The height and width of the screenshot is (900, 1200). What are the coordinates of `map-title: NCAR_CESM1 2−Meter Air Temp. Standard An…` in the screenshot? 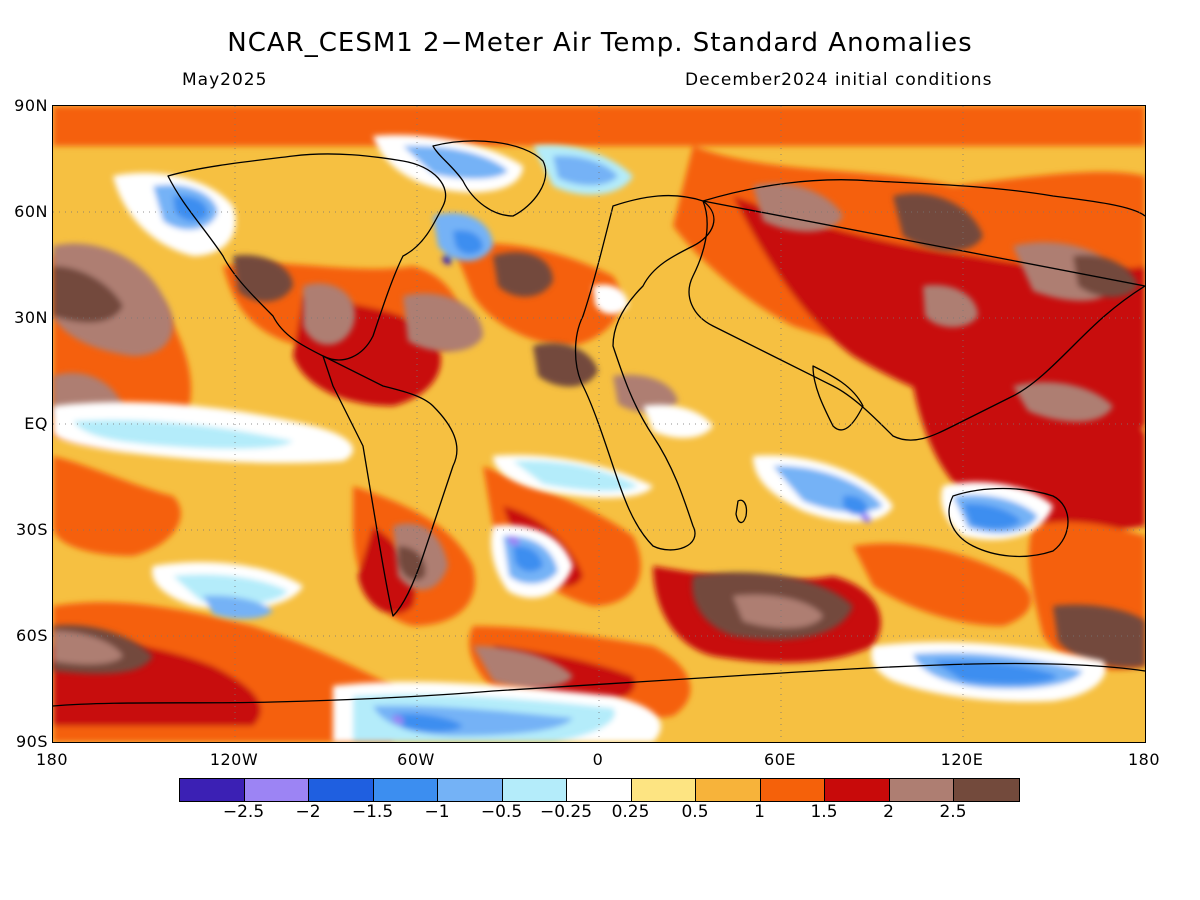 It's located at (600, 43).